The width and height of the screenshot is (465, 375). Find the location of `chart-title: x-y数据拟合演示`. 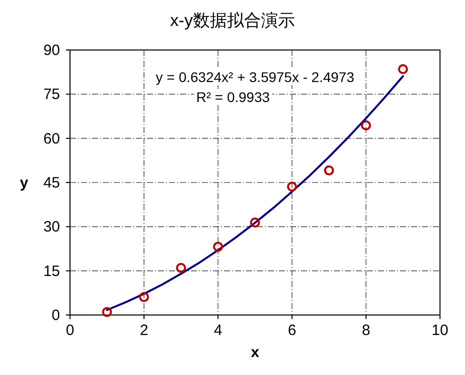

chart-title: x-y数据拟合演示 is located at coordinates (232, 20).